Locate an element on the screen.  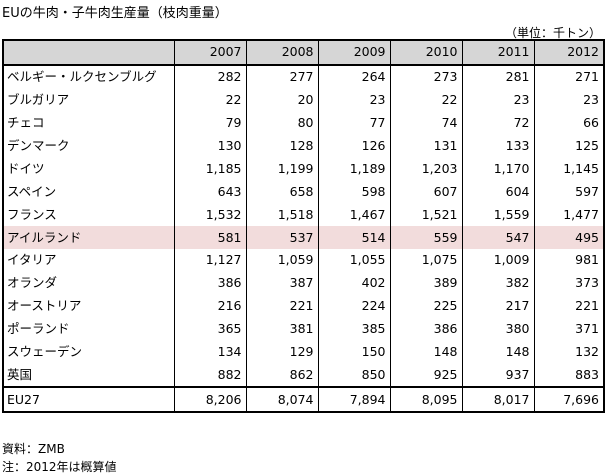
value-cell: 1,055 is located at coordinates (354, 260).